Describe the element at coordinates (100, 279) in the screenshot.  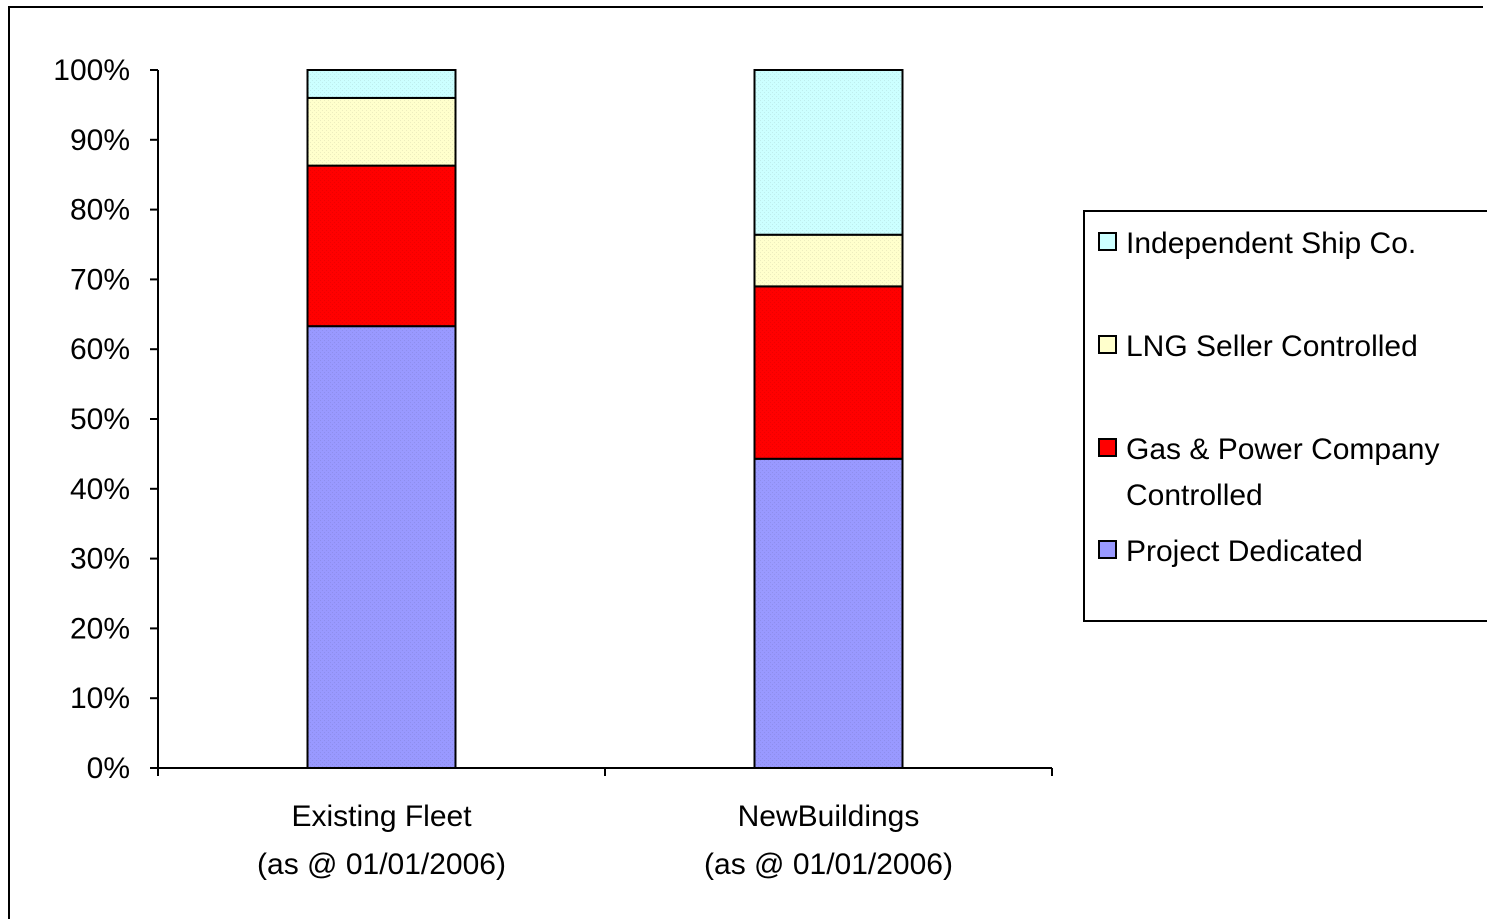
I see `y-tick-label: 70%` at that location.